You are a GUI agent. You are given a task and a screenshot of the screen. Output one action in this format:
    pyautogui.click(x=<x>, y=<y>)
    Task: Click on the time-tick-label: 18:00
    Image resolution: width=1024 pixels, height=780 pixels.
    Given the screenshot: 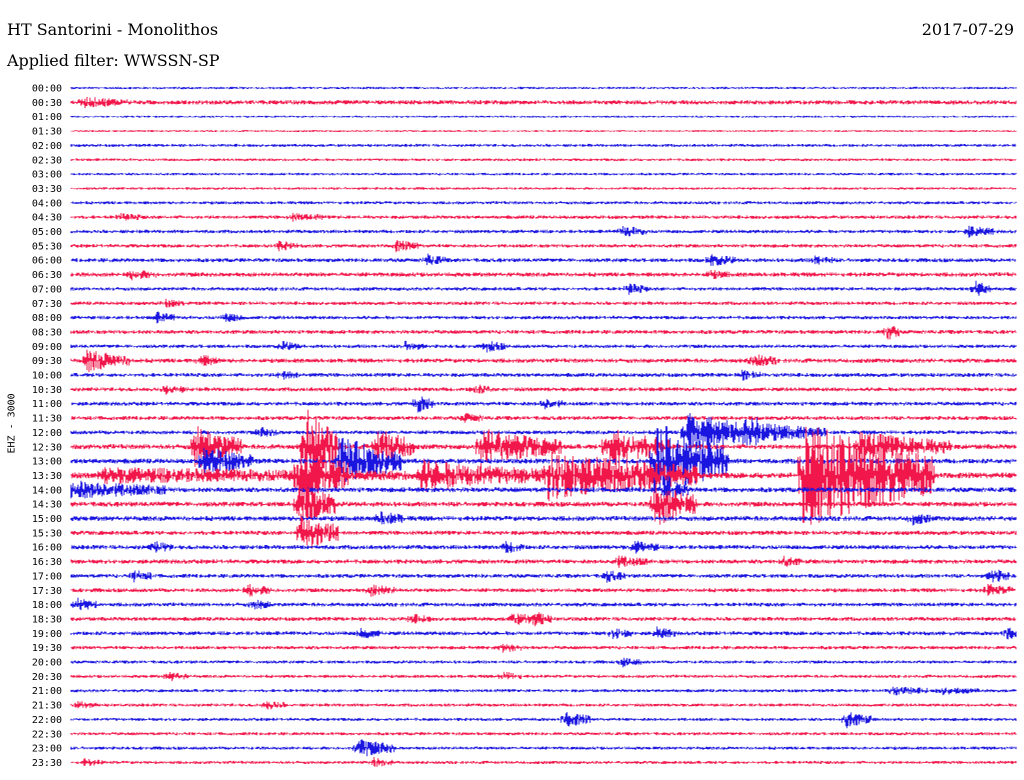 What is the action you would take?
    pyautogui.click(x=47, y=605)
    